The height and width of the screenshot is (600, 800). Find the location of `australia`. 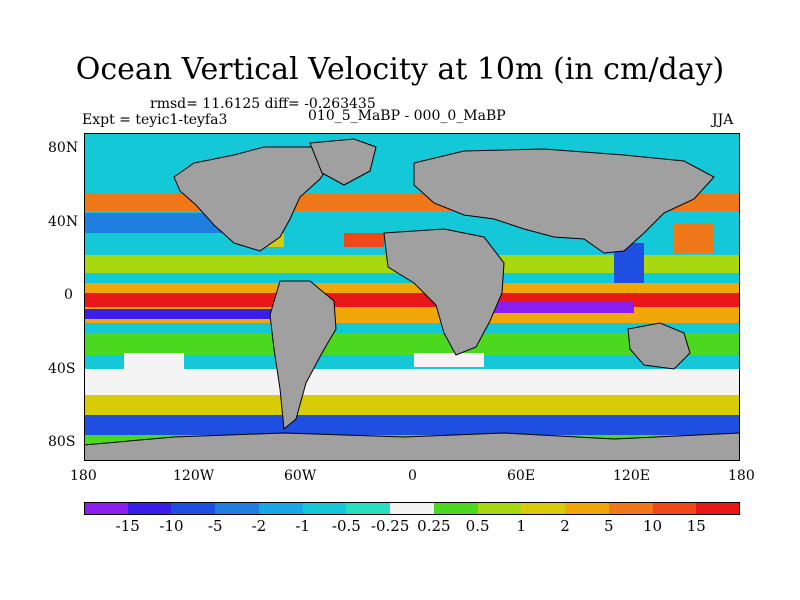

australia is located at coordinates (659, 346).